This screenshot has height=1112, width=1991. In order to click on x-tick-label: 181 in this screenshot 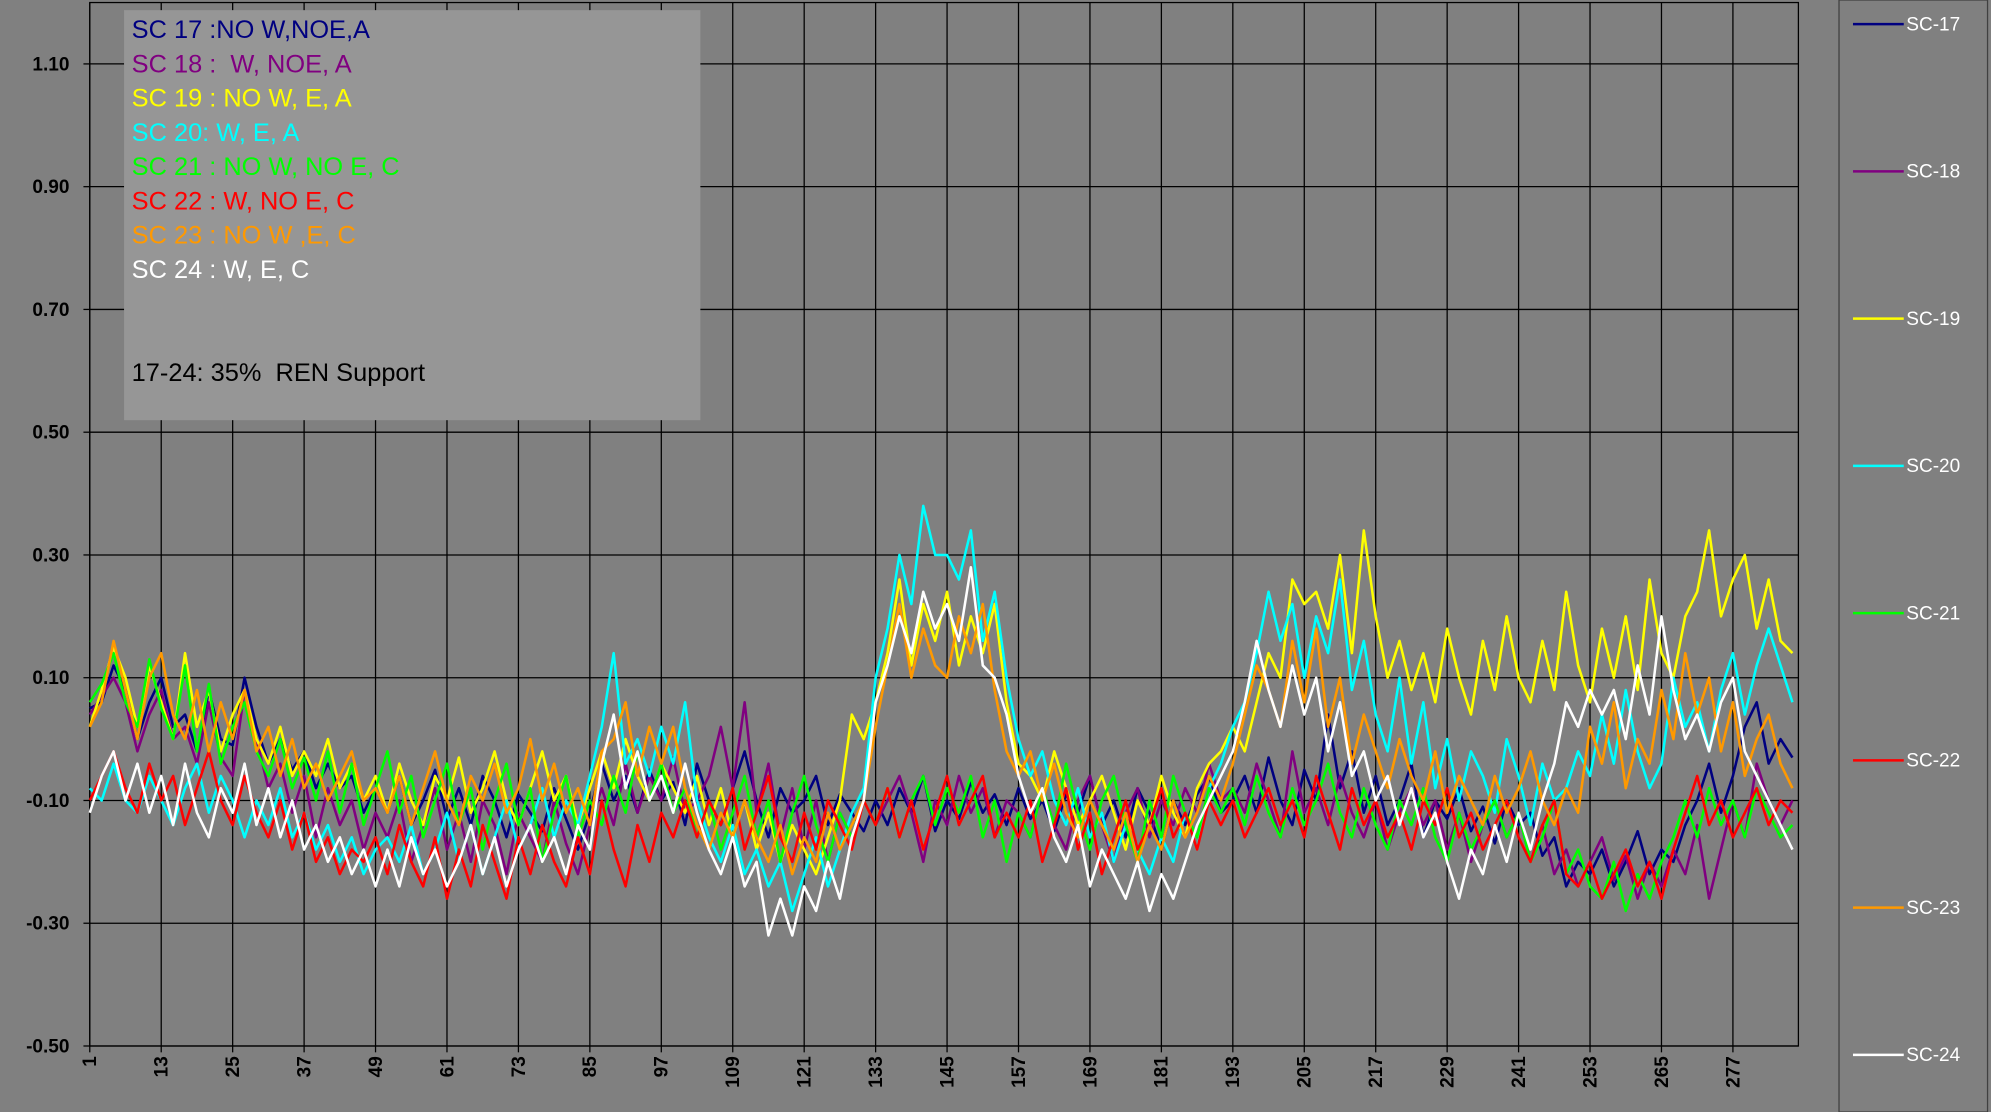, I will do `click(1162, 1072)`.